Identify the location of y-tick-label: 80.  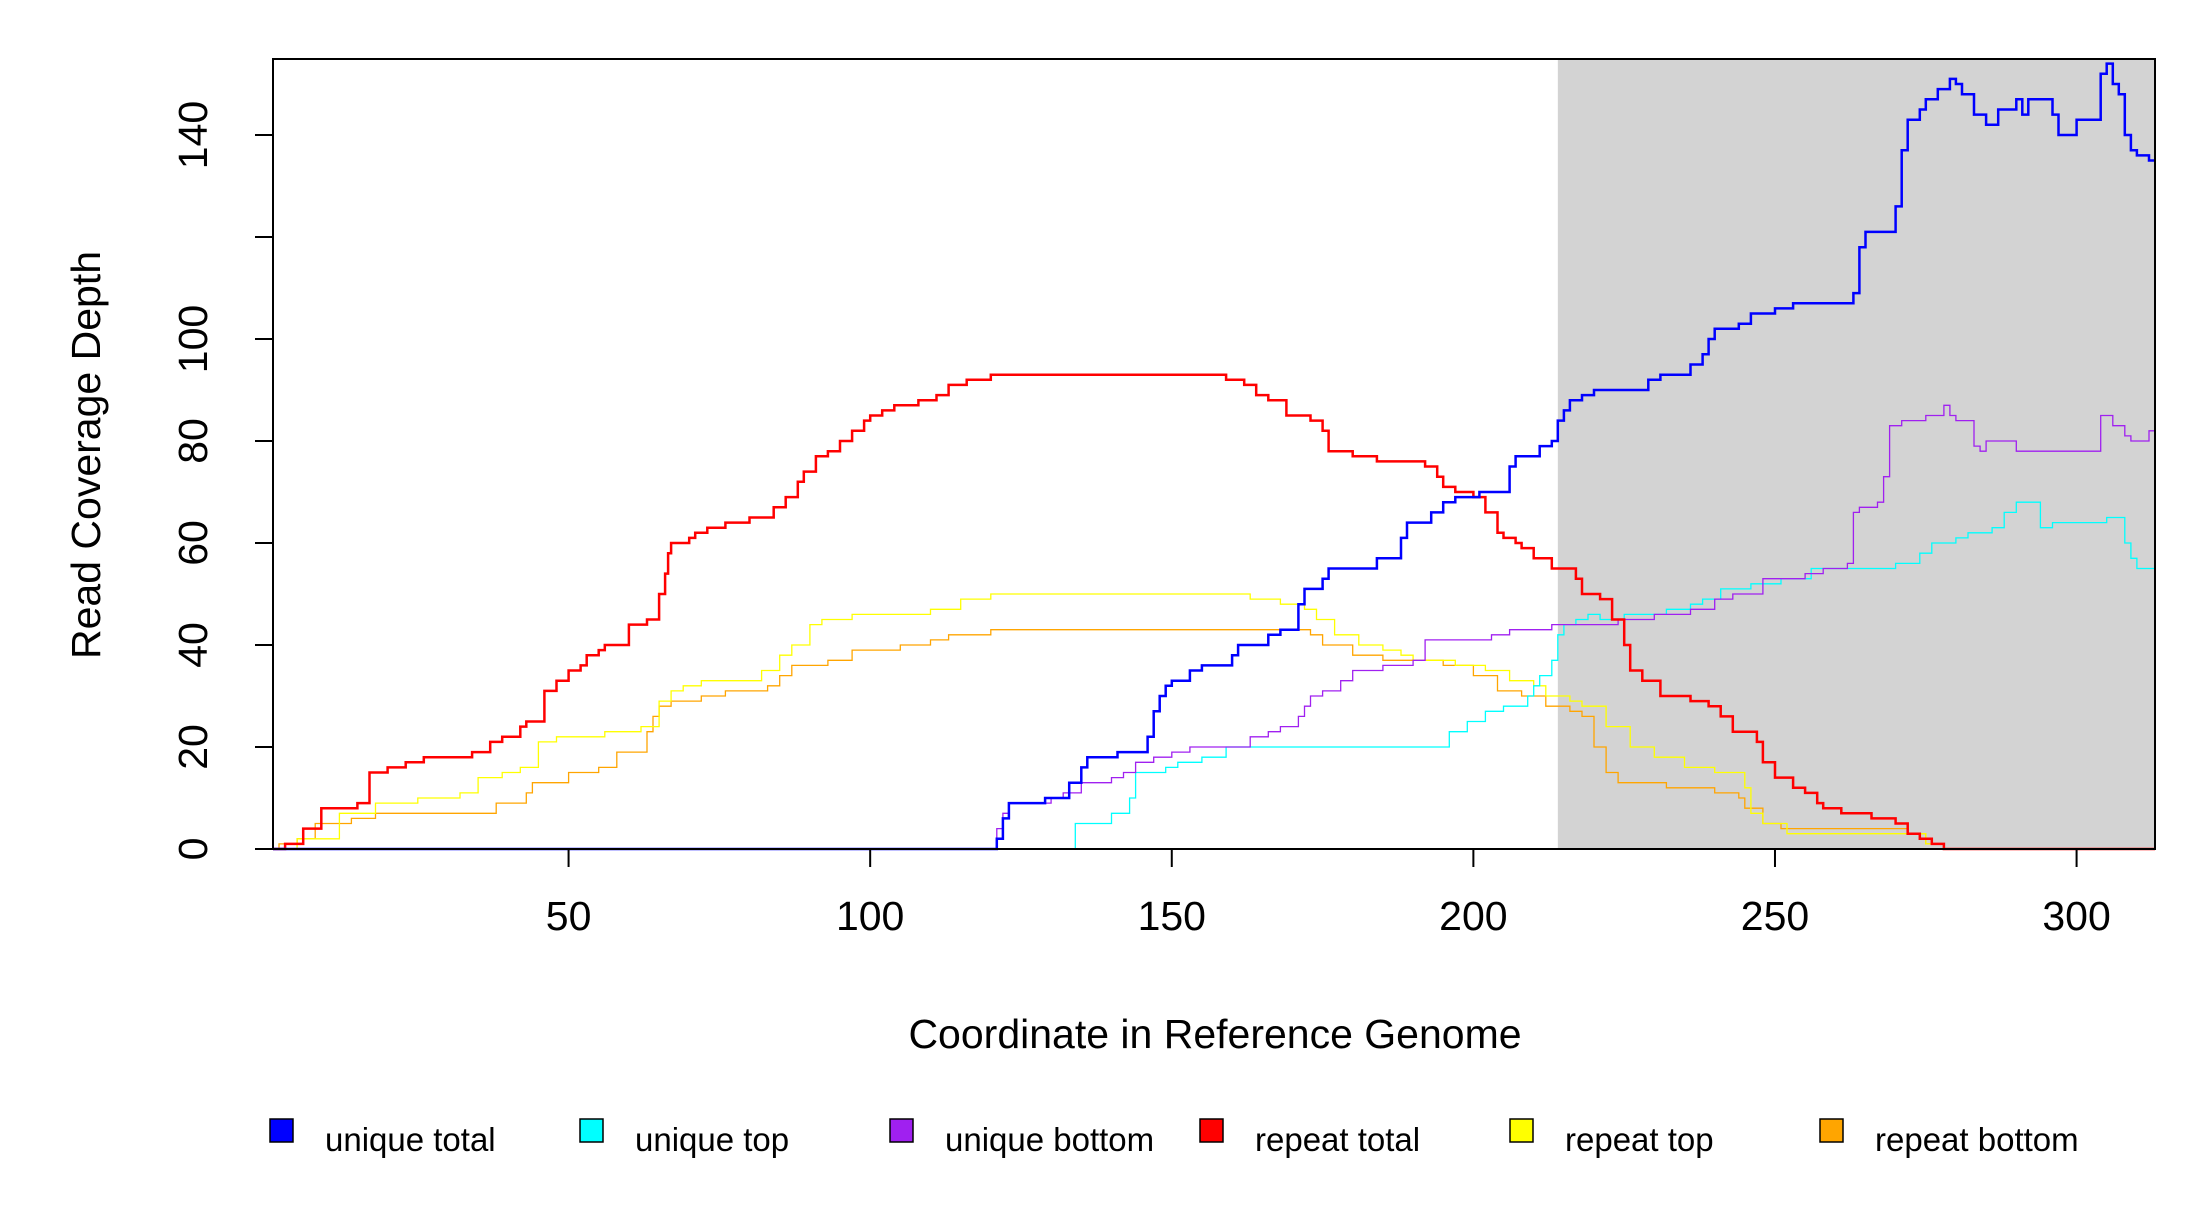
(193, 441).